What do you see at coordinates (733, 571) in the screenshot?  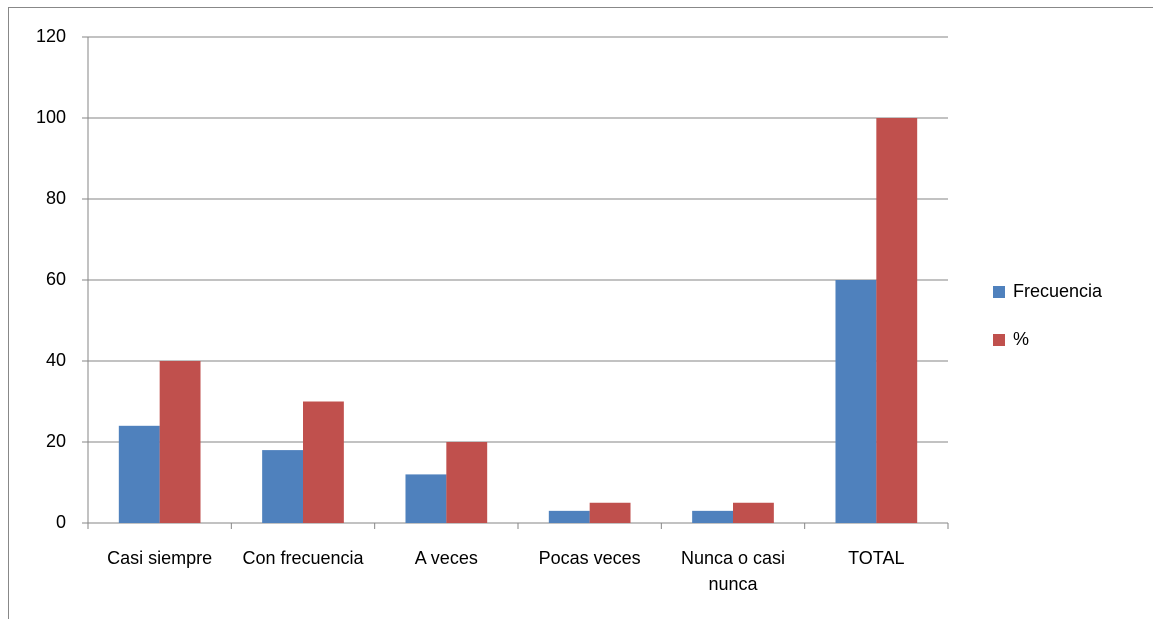 I see `x-tick-label: Nunca o casi nunca` at bounding box center [733, 571].